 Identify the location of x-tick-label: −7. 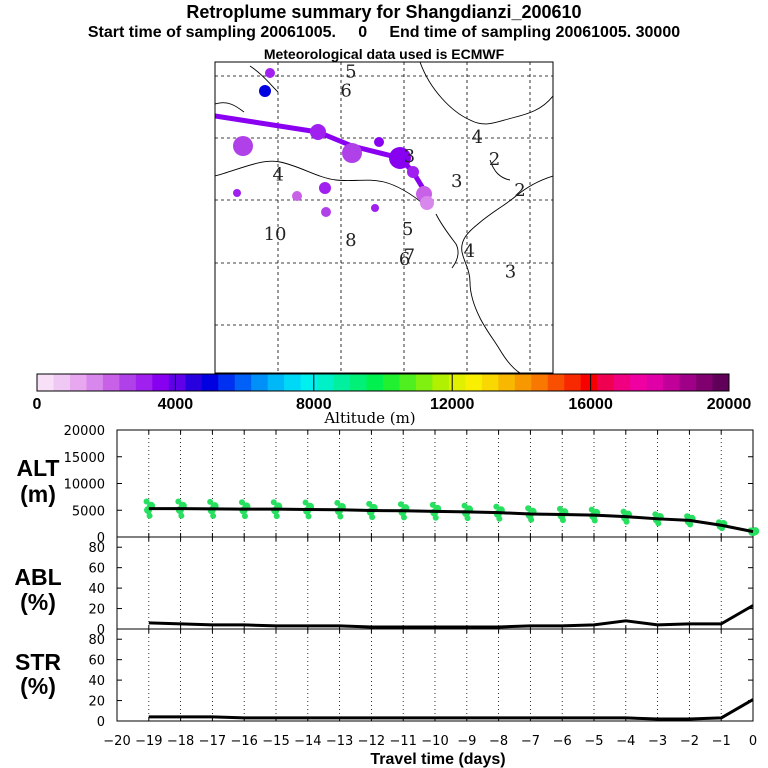
(530, 741).